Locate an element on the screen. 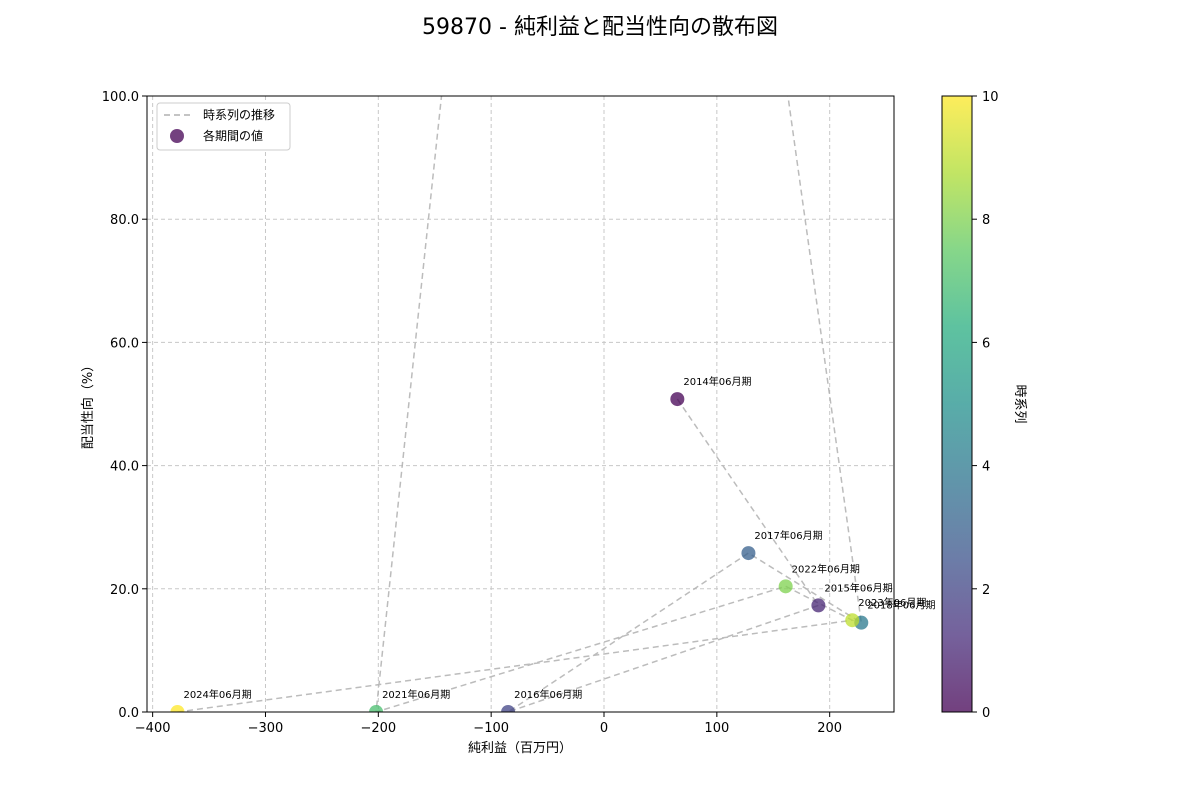  y-tick-label: 20.0 is located at coordinates (124, 590).